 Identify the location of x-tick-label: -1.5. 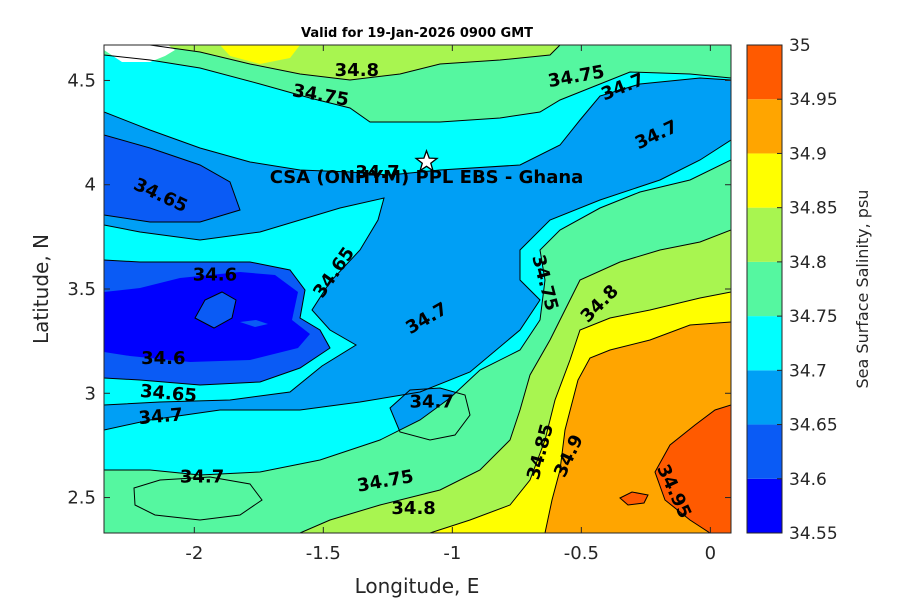
(323, 553).